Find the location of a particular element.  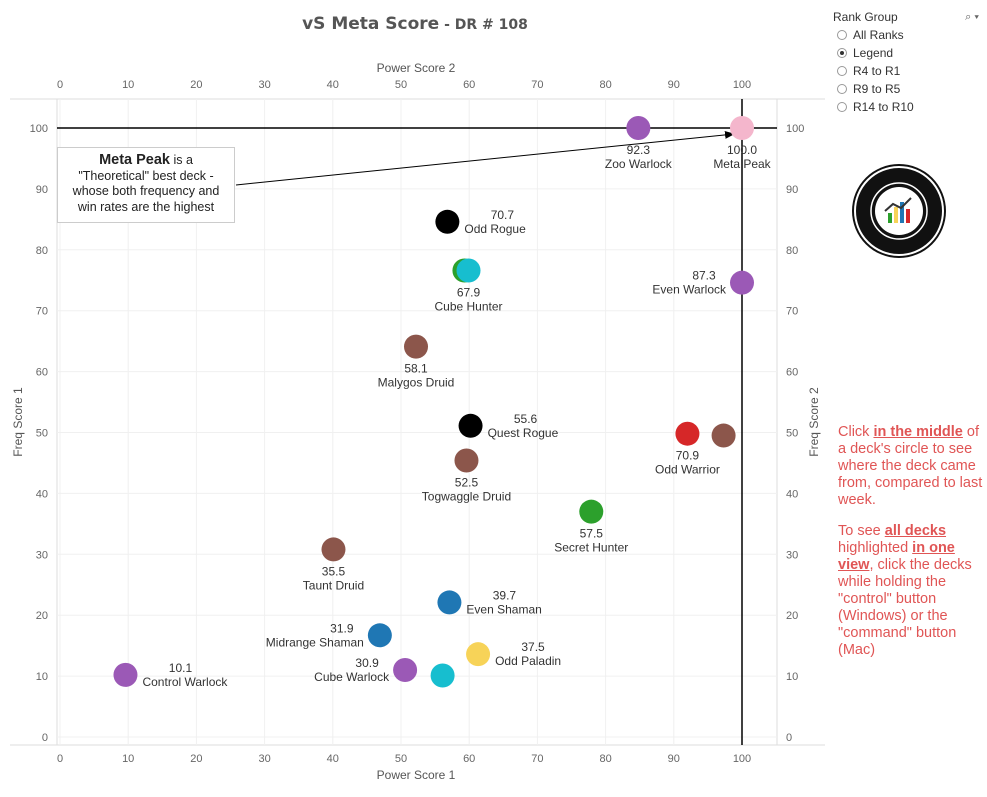

point-score-label: 10.1 is located at coordinates (181, 668).